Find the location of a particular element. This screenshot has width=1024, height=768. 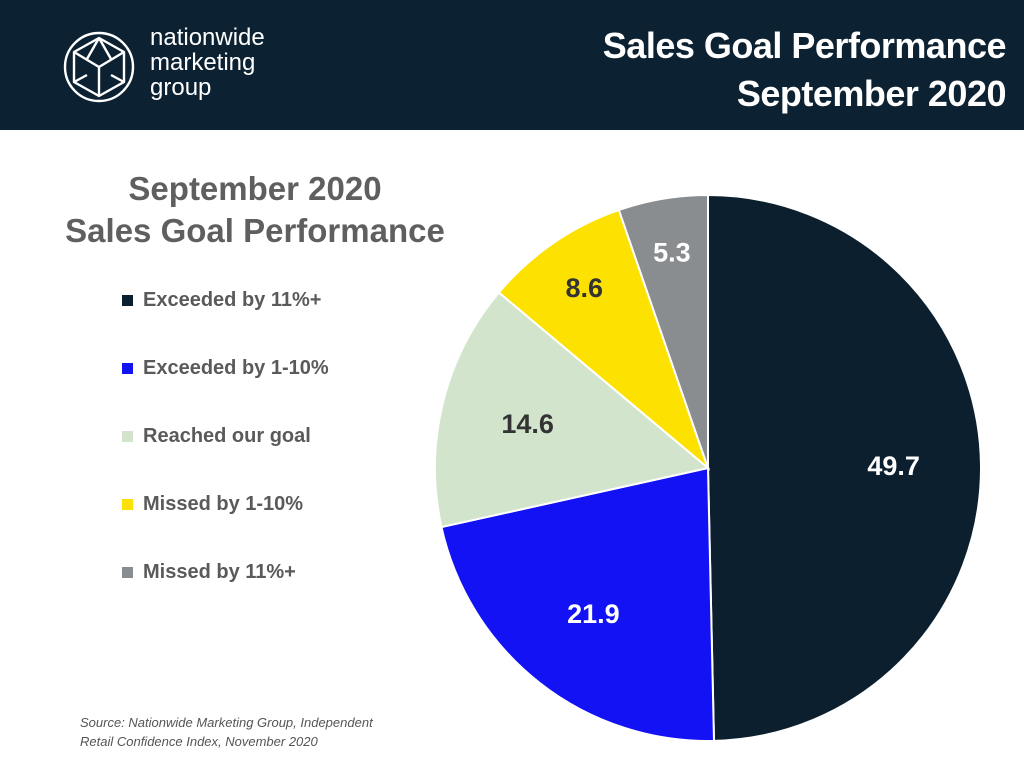

header-title: Sales Goal Performance September 2020 is located at coordinates (804, 70).